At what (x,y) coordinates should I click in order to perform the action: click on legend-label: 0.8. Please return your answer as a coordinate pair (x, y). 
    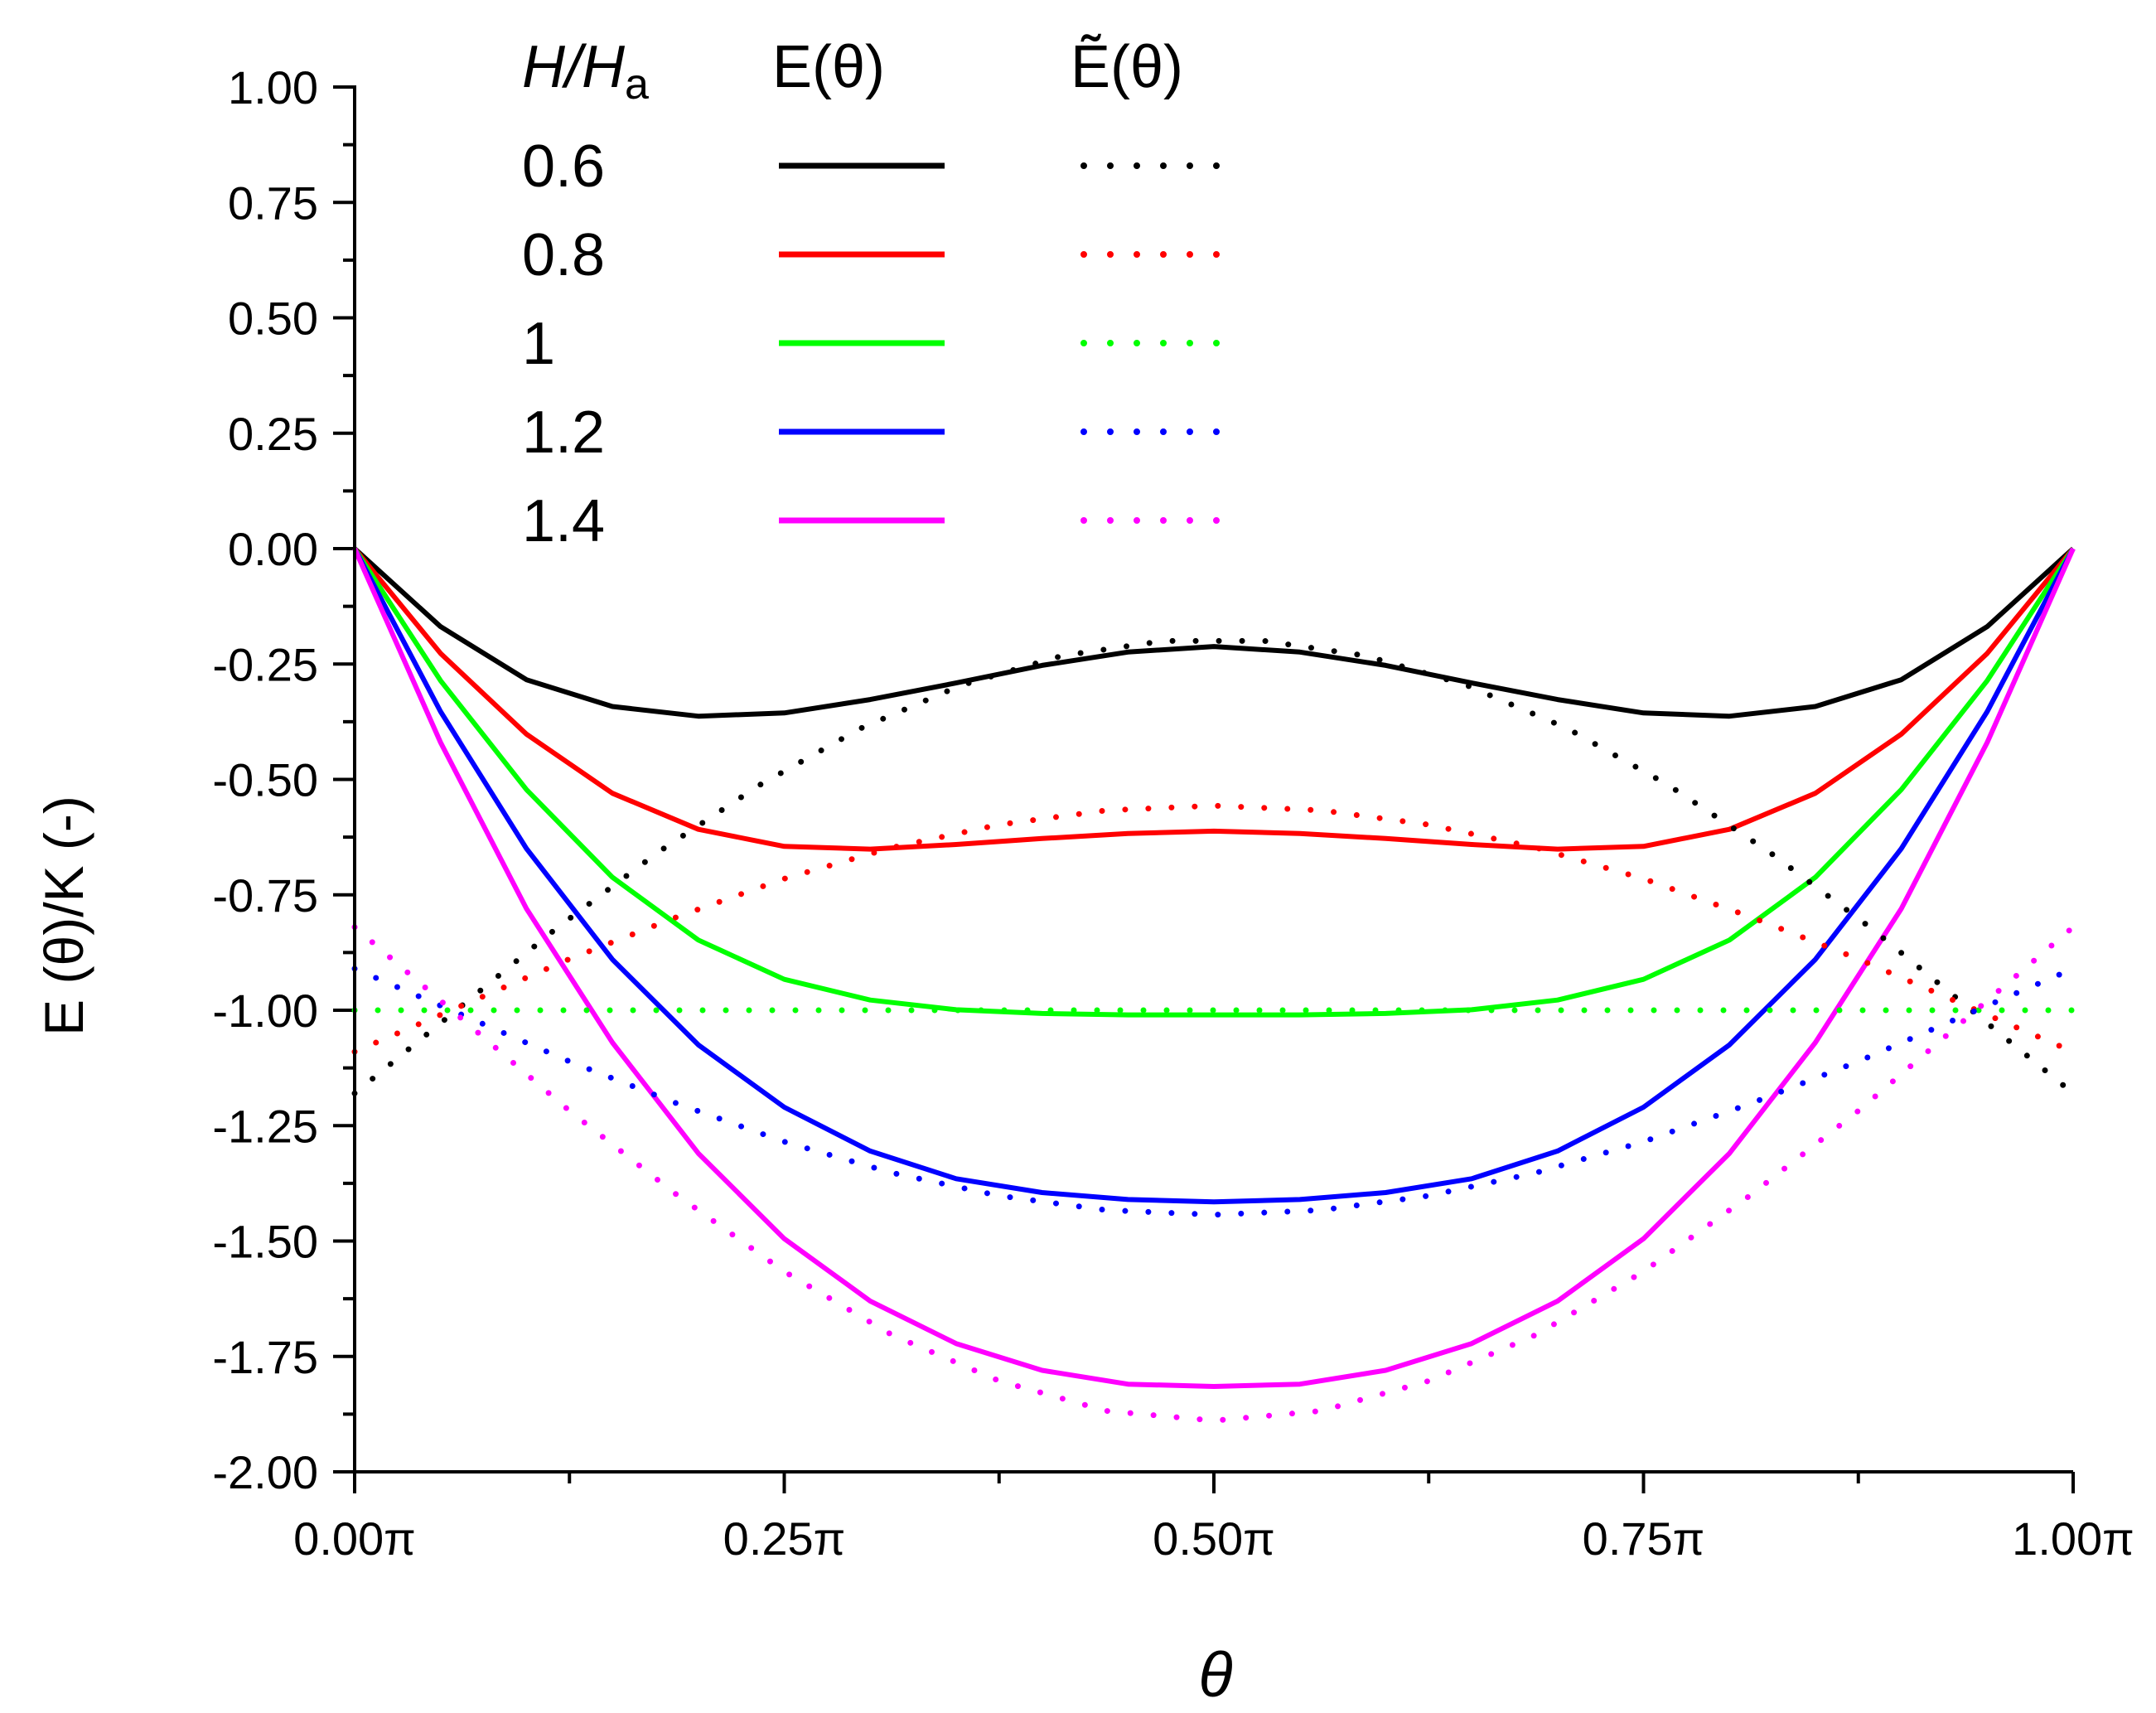
    Looking at the image, I should click on (563, 255).